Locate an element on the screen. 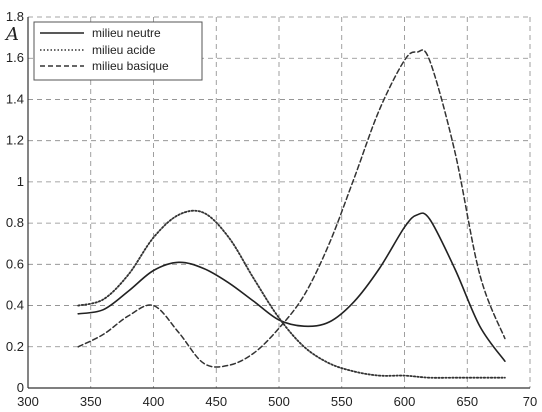  x-tick-label: 350 is located at coordinates (91, 401).